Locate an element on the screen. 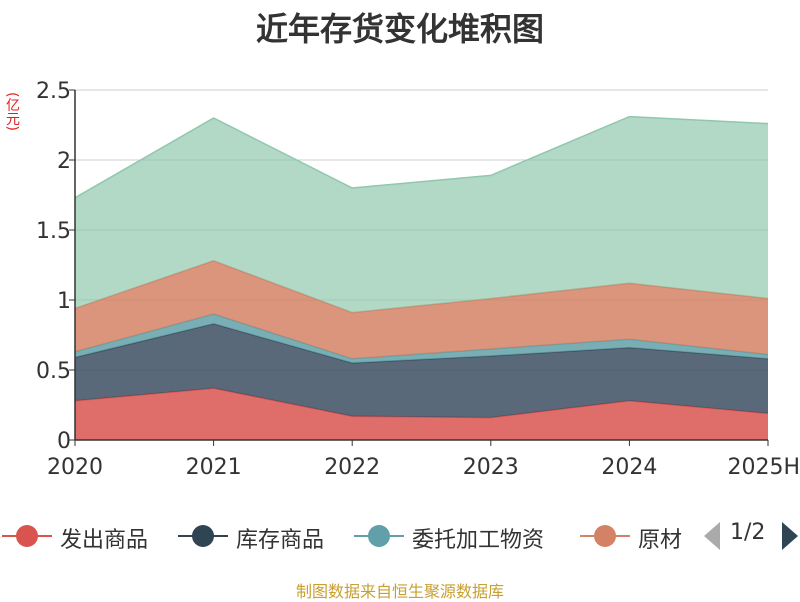 The height and width of the screenshot is (602, 800). legend-page-indicator: 1/2 is located at coordinates (748, 532).